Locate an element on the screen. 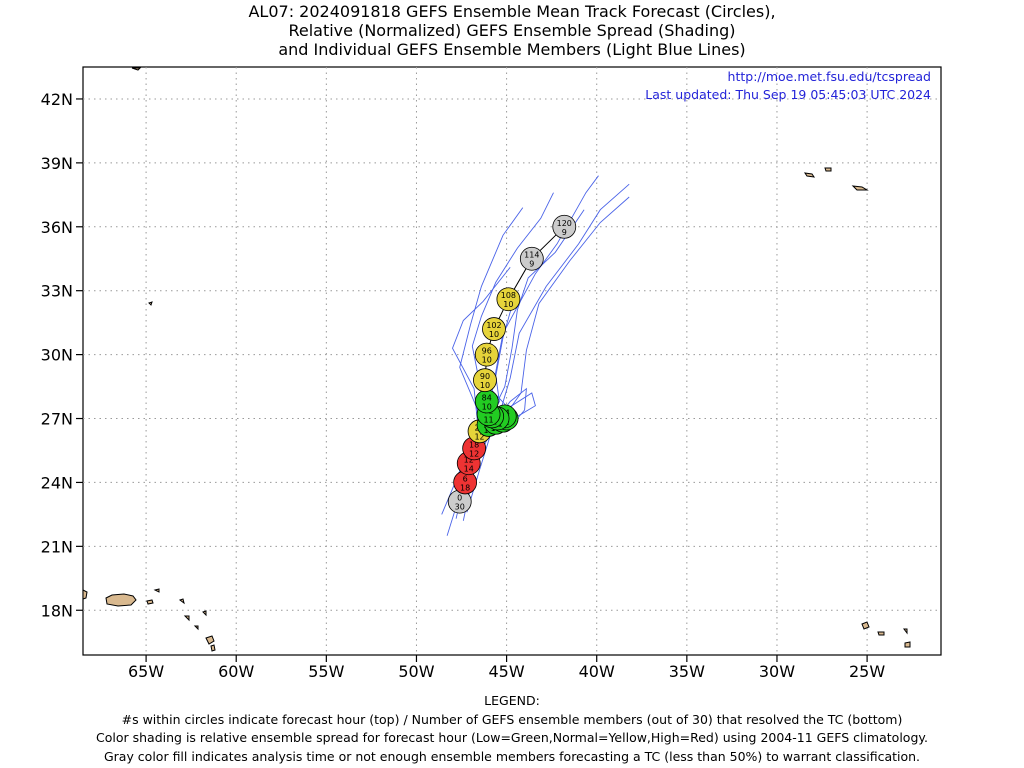 This screenshot has width=1024, height=768. x-tick-label-7: 30W is located at coordinates (777, 671).